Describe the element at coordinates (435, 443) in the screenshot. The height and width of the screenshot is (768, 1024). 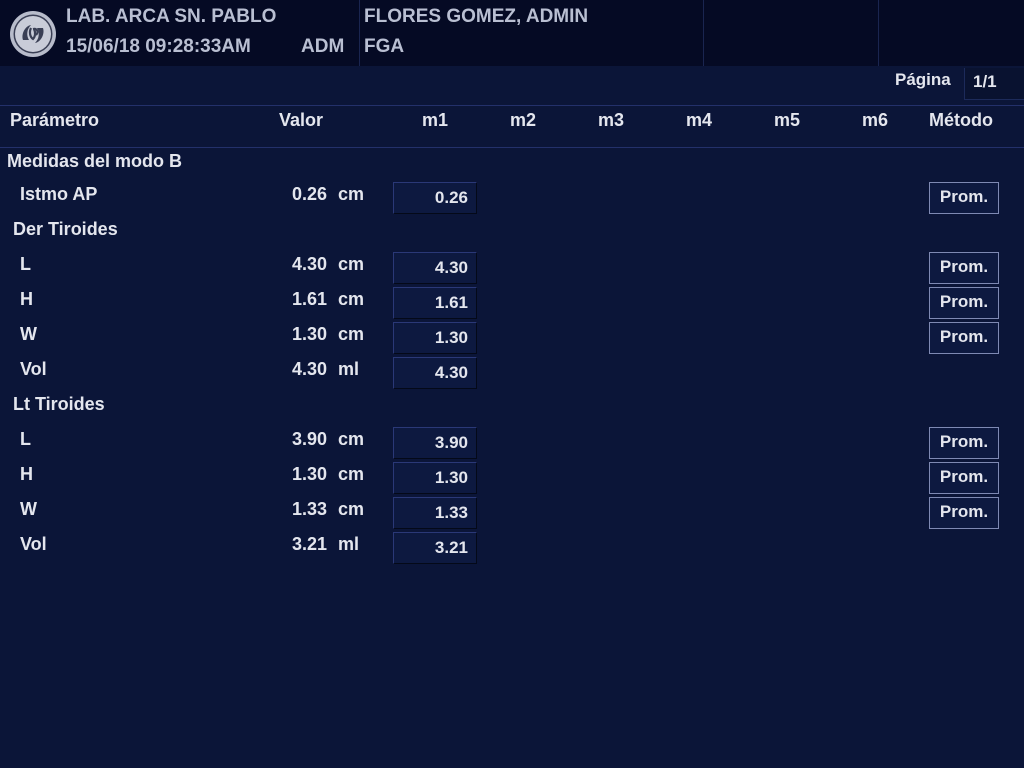
I see `m1-measurement-cell: 3.90` at that location.